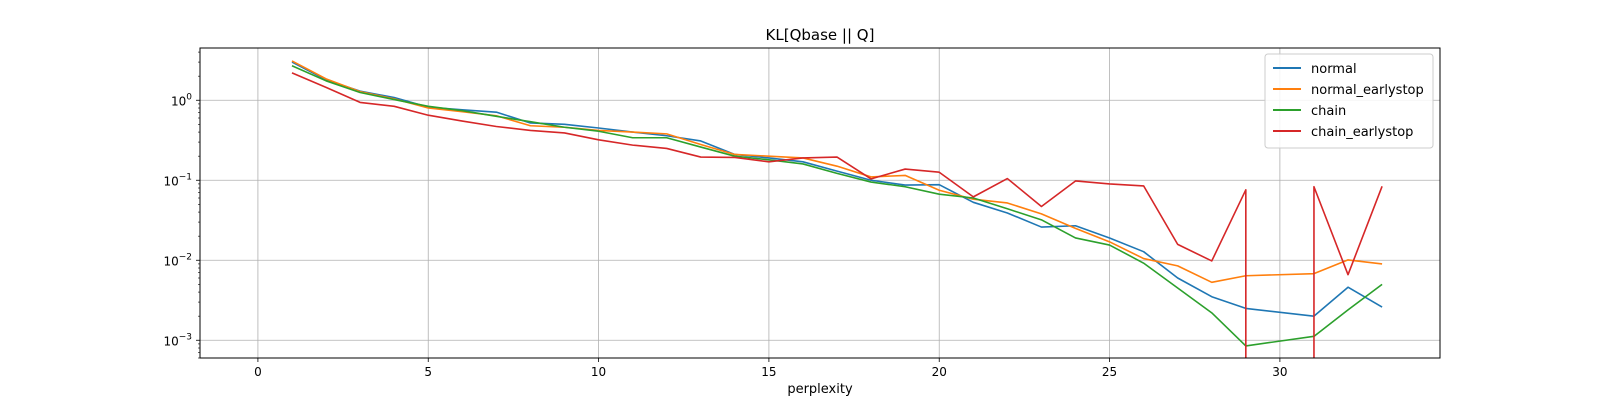 The width and height of the screenshot is (1600, 404). Describe the element at coordinates (1349, 101) in the screenshot. I see `legend-box` at that location.